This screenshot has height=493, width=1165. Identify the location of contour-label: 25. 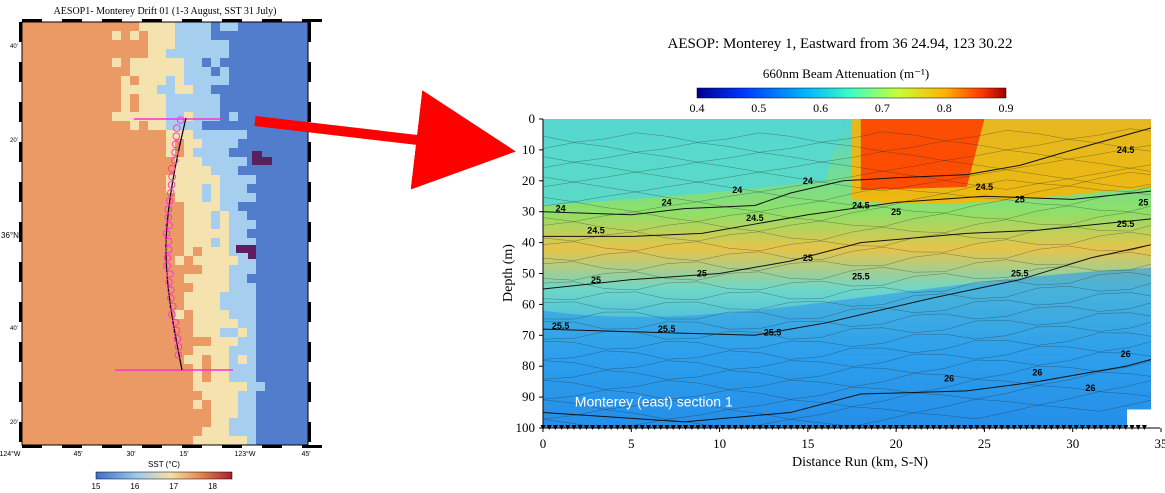
(702, 274).